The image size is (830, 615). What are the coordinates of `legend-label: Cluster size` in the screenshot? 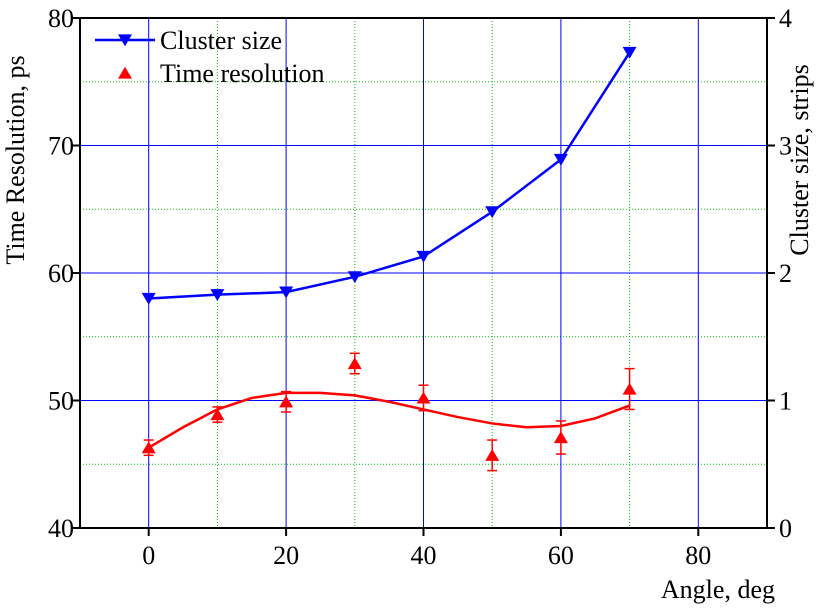 It's located at (221, 40).